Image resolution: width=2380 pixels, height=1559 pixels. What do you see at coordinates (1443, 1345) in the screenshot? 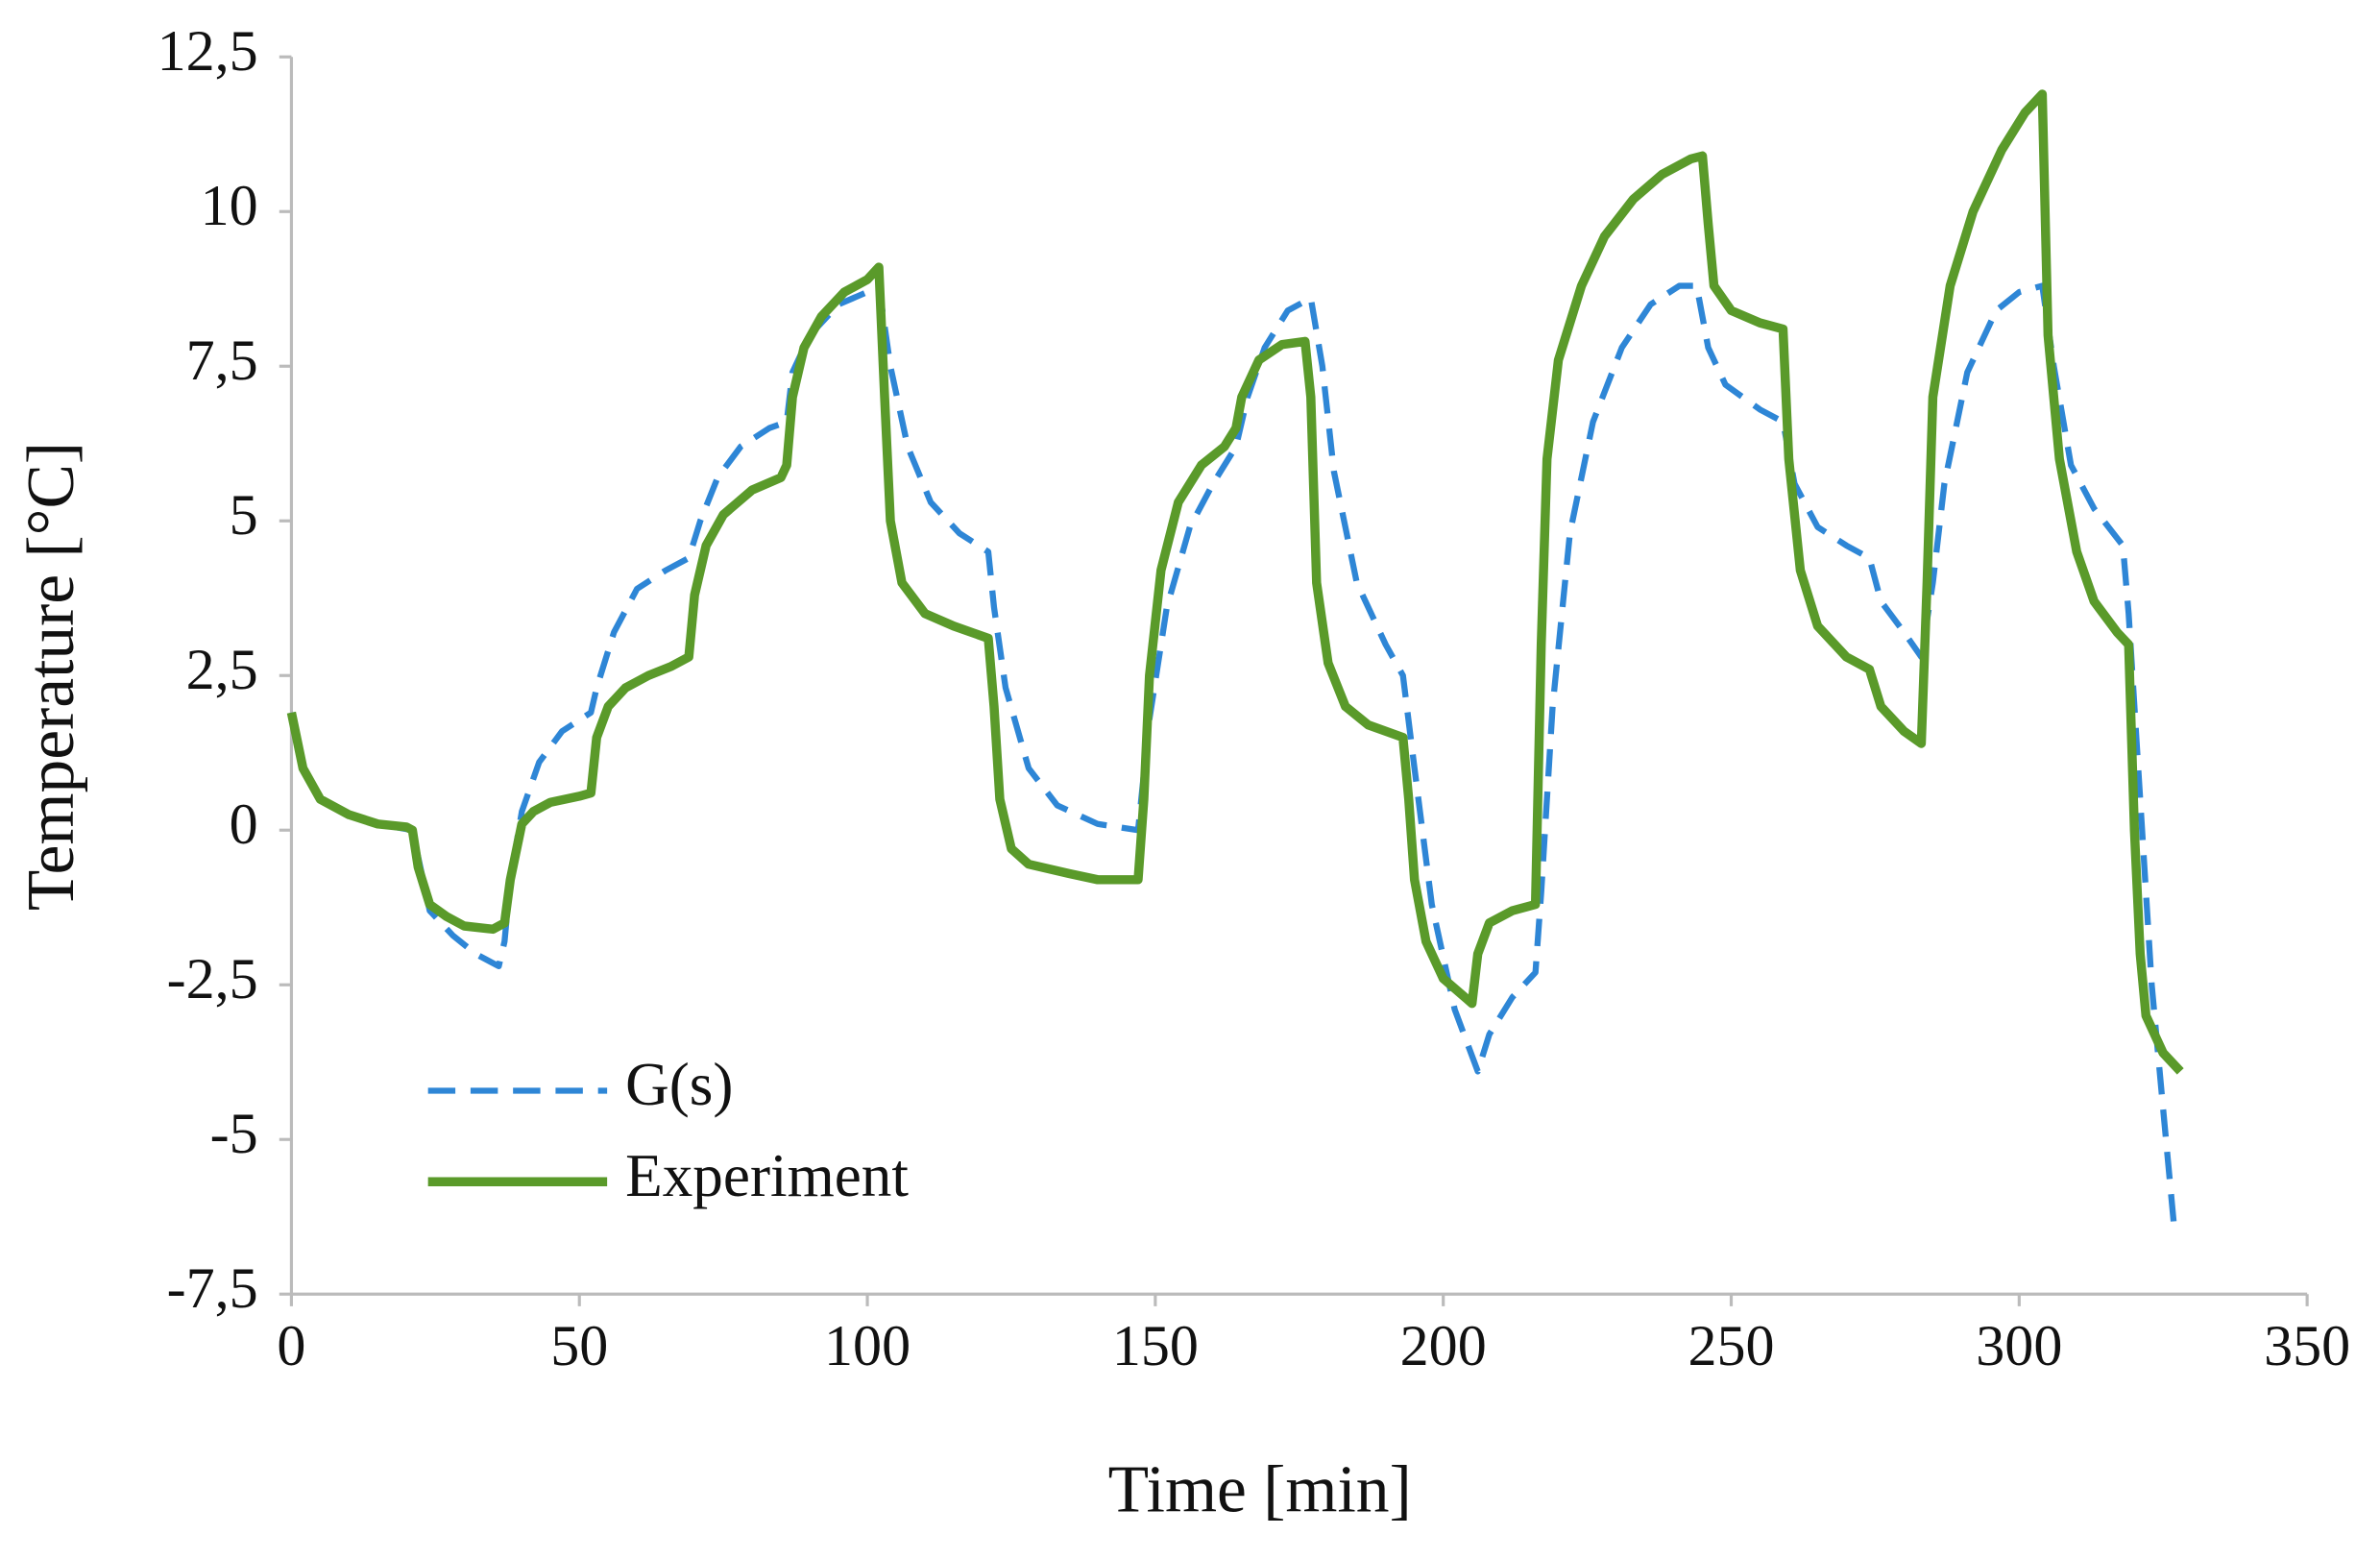
I see `x-tick-label: 200` at bounding box center [1443, 1345].